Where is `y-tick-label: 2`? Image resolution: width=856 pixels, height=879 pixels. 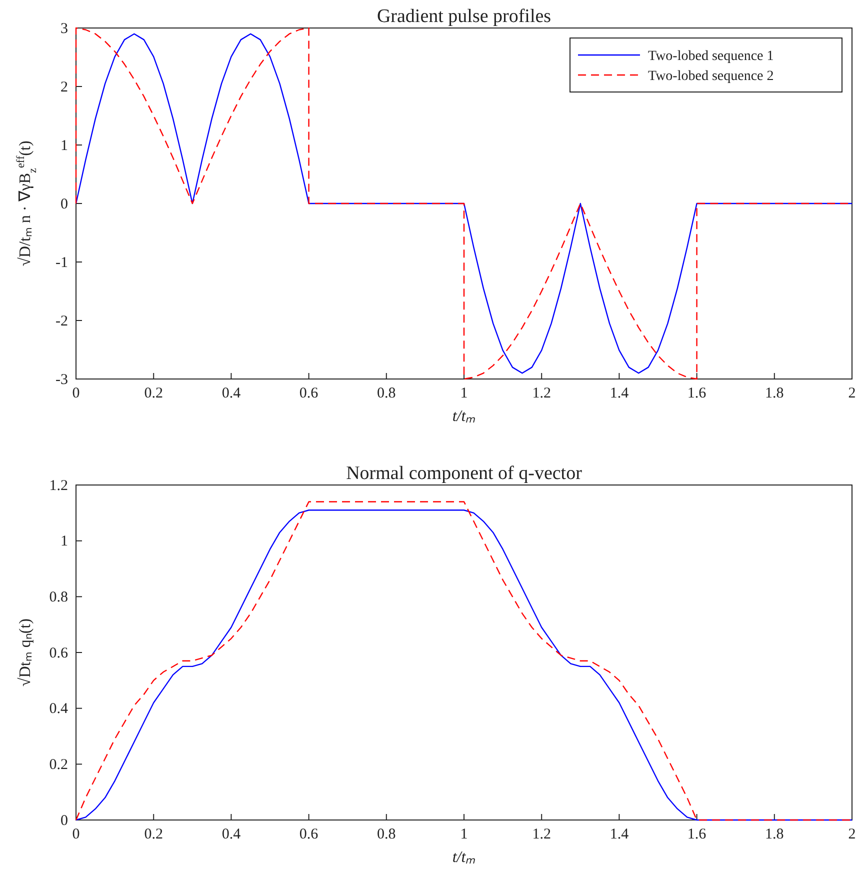 y-tick-label: 2 is located at coordinates (64, 87).